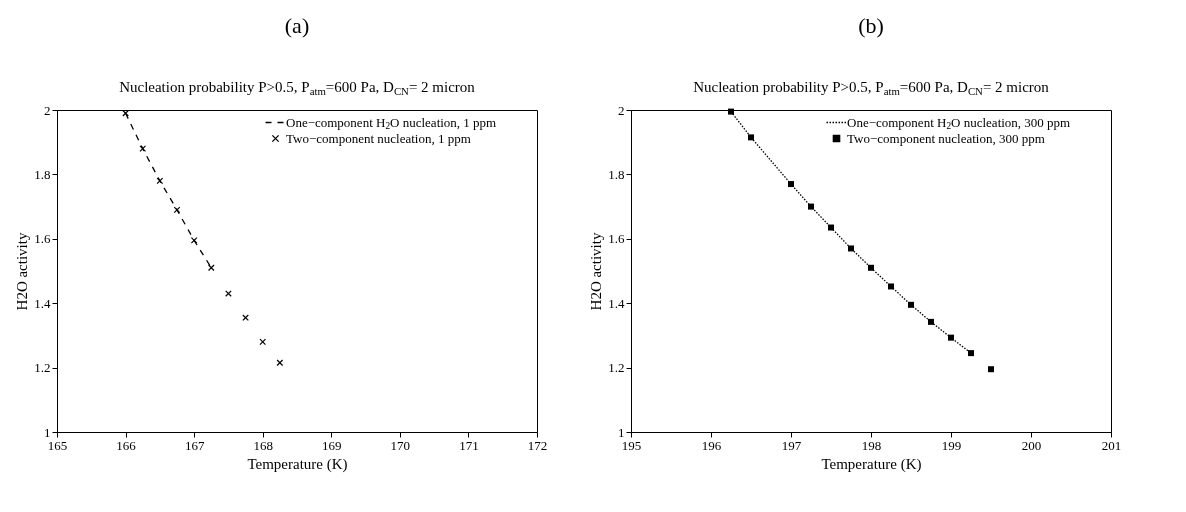 The height and width of the screenshot is (512, 1186). I want to click on x-tick-label: 169, so click(332, 445).